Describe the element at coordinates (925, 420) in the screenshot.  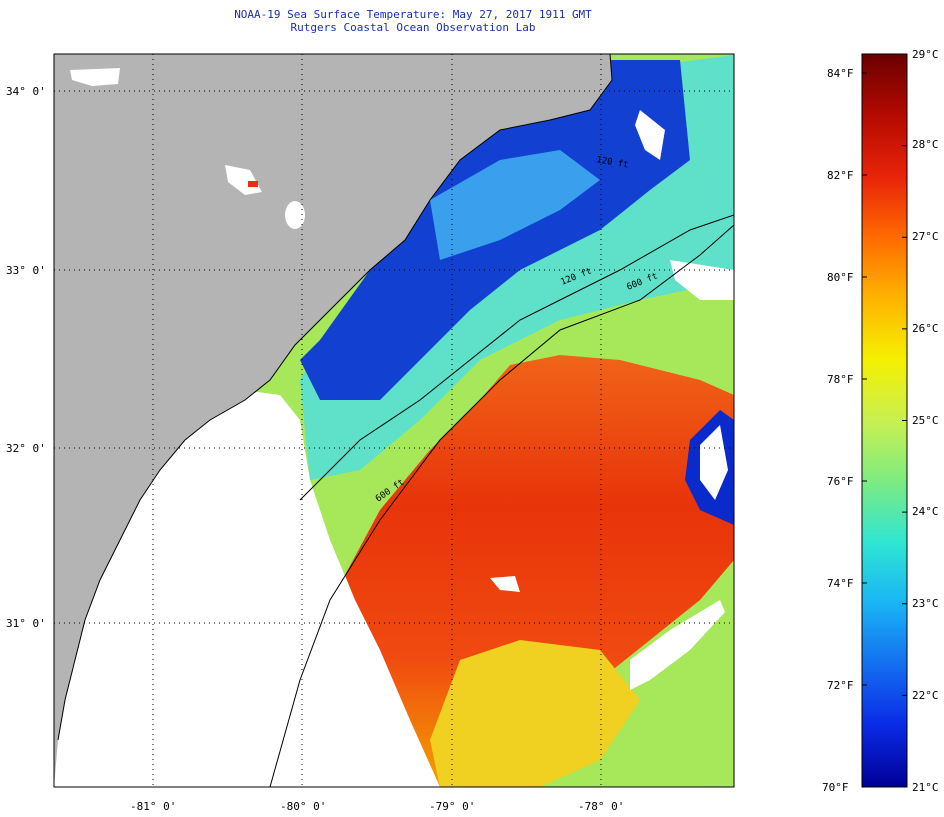
I see `colorbar-c-label: 25°C` at that location.